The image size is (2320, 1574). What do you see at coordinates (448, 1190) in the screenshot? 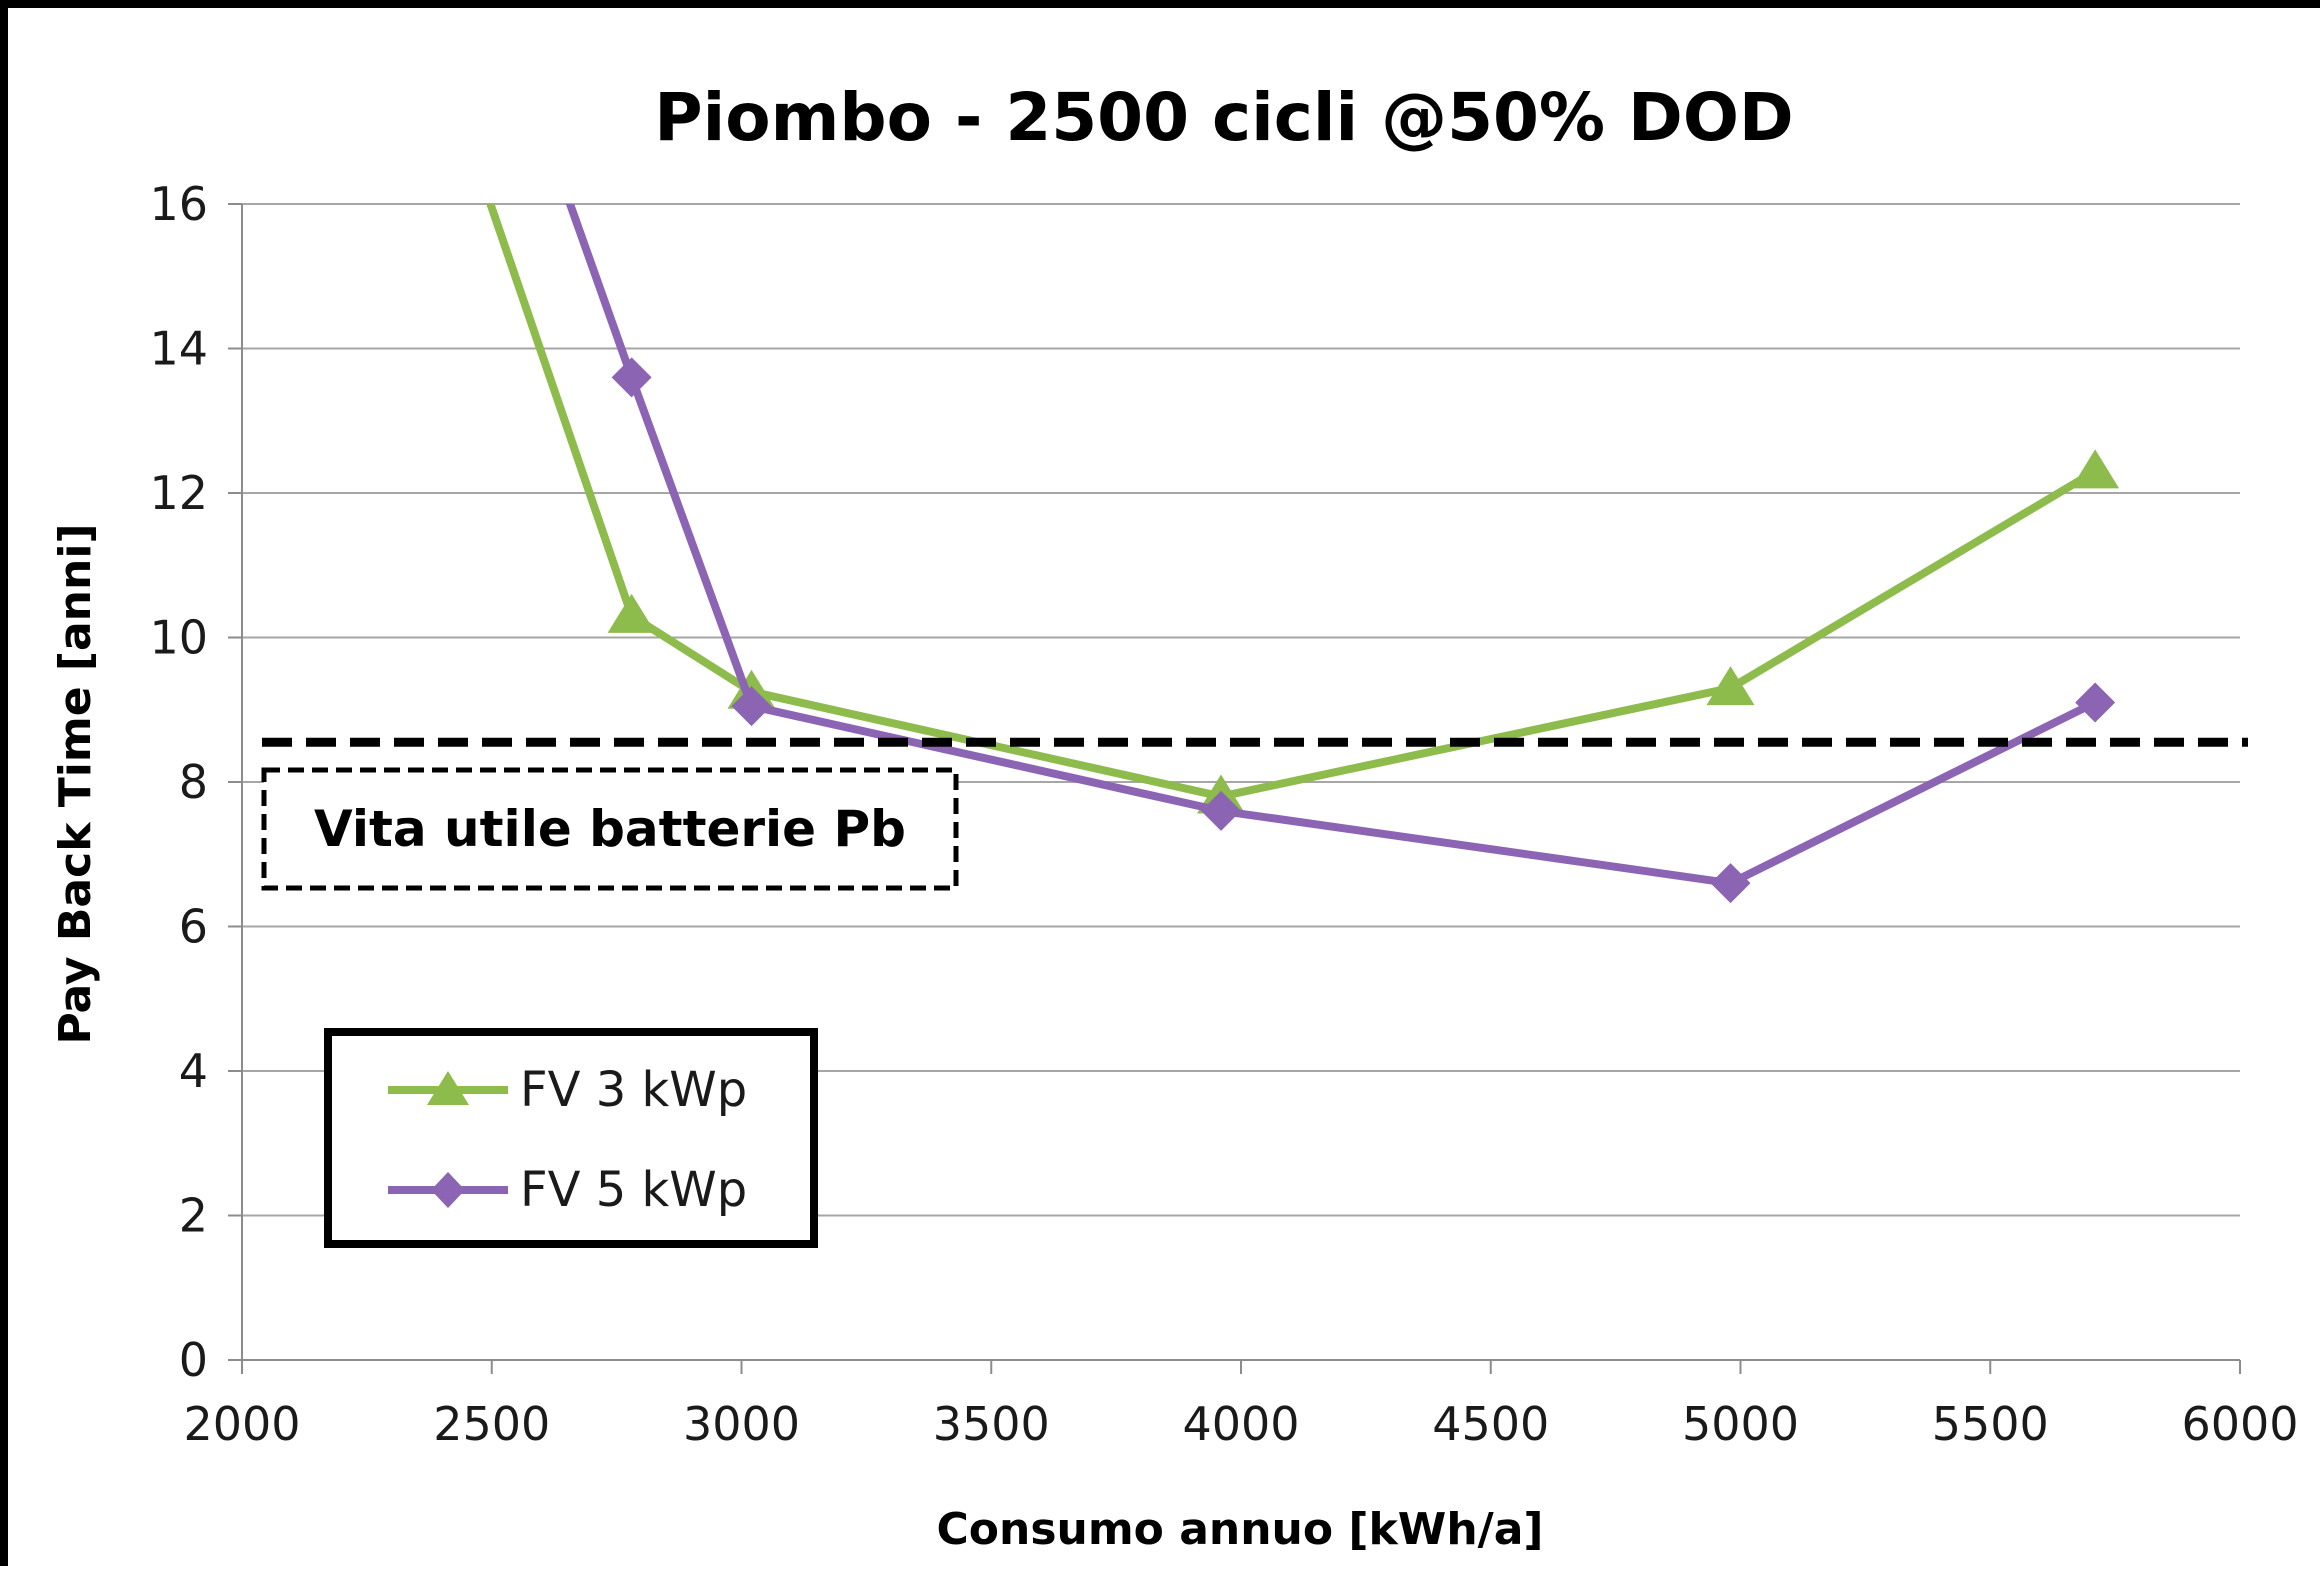
I see `legend-diamond-icon` at bounding box center [448, 1190].